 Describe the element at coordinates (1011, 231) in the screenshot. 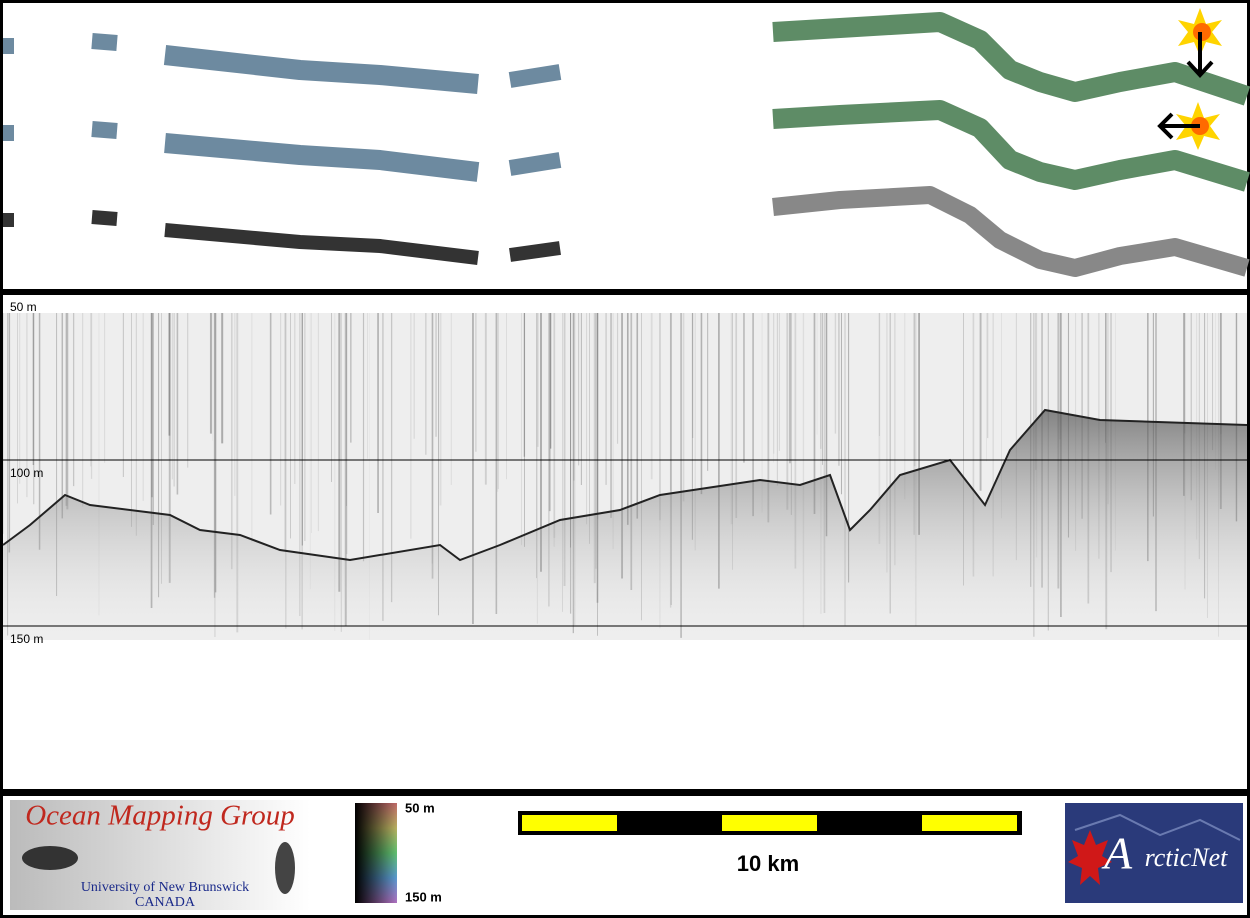

I see `gray-swath-right` at that location.